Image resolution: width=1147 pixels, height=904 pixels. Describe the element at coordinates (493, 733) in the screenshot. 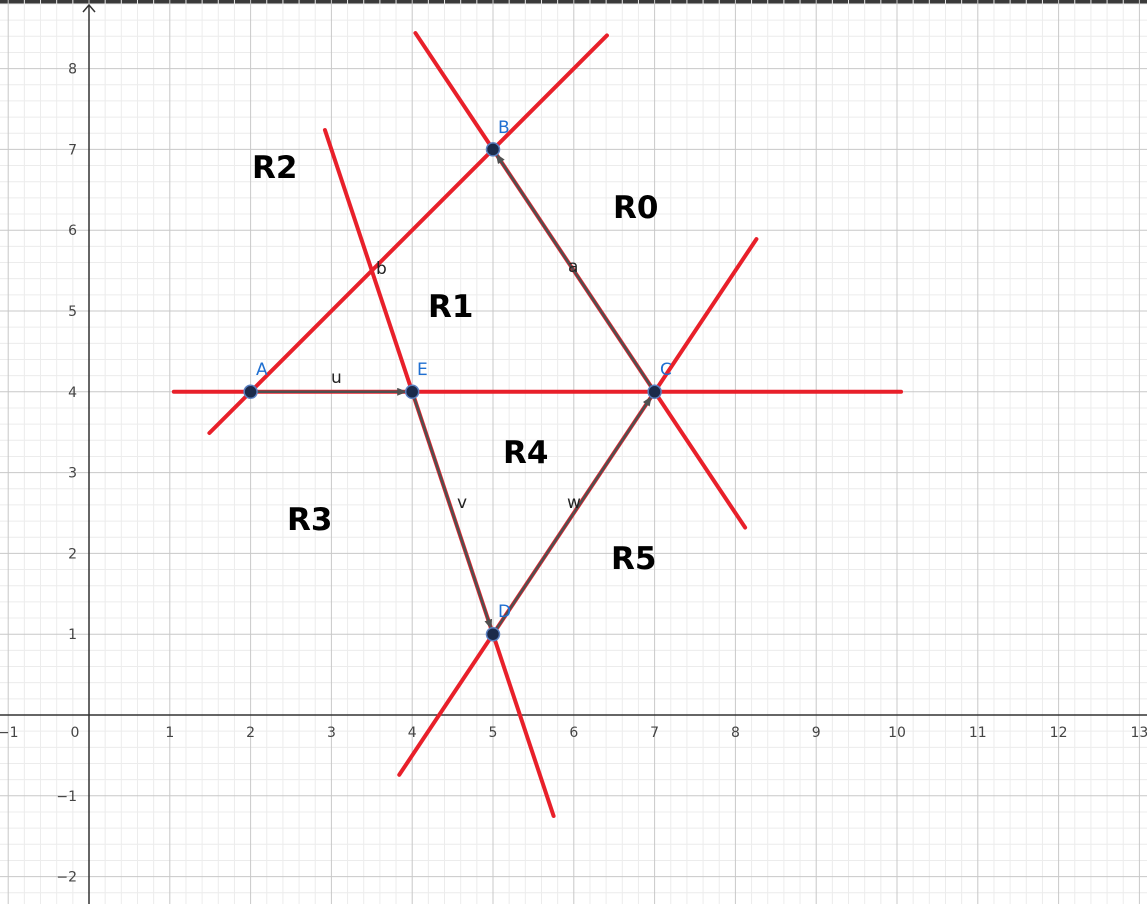

I see `x-tick-label: 5` at that location.